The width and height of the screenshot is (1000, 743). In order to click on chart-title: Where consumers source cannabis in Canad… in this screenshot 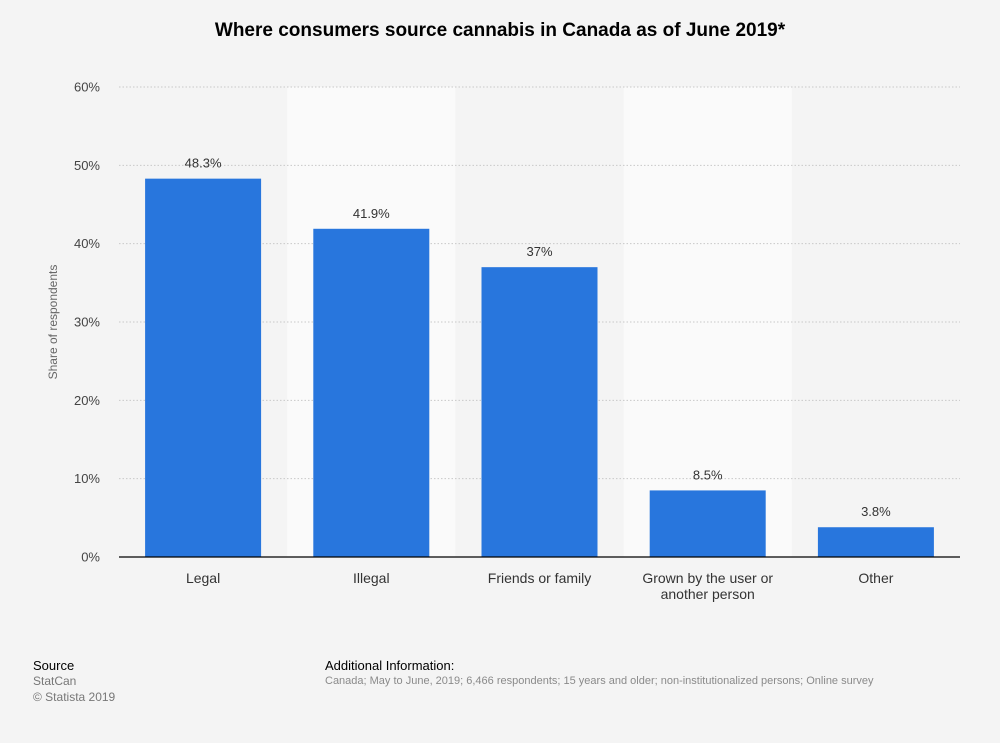, I will do `click(500, 30)`.